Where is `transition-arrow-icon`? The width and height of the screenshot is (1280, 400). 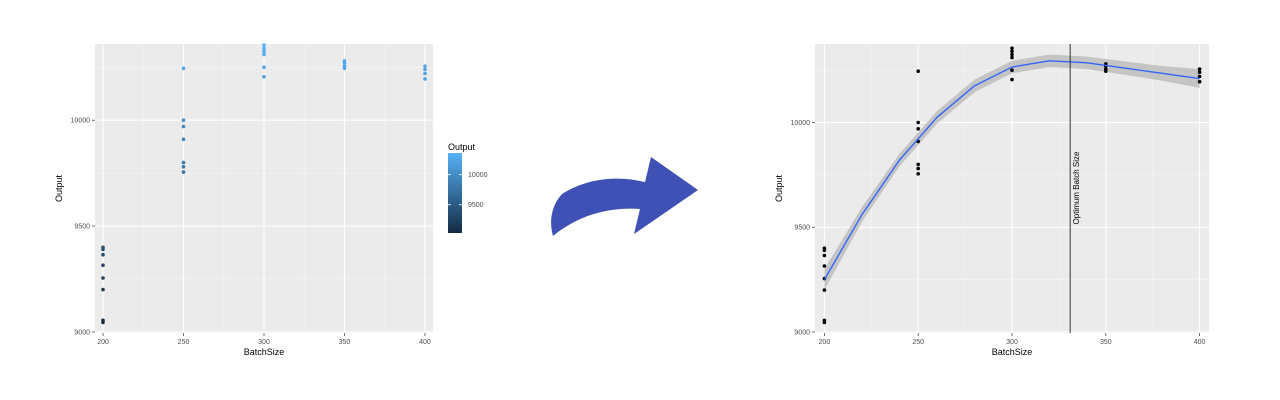 transition-arrow-icon is located at coordinates (624, 196).